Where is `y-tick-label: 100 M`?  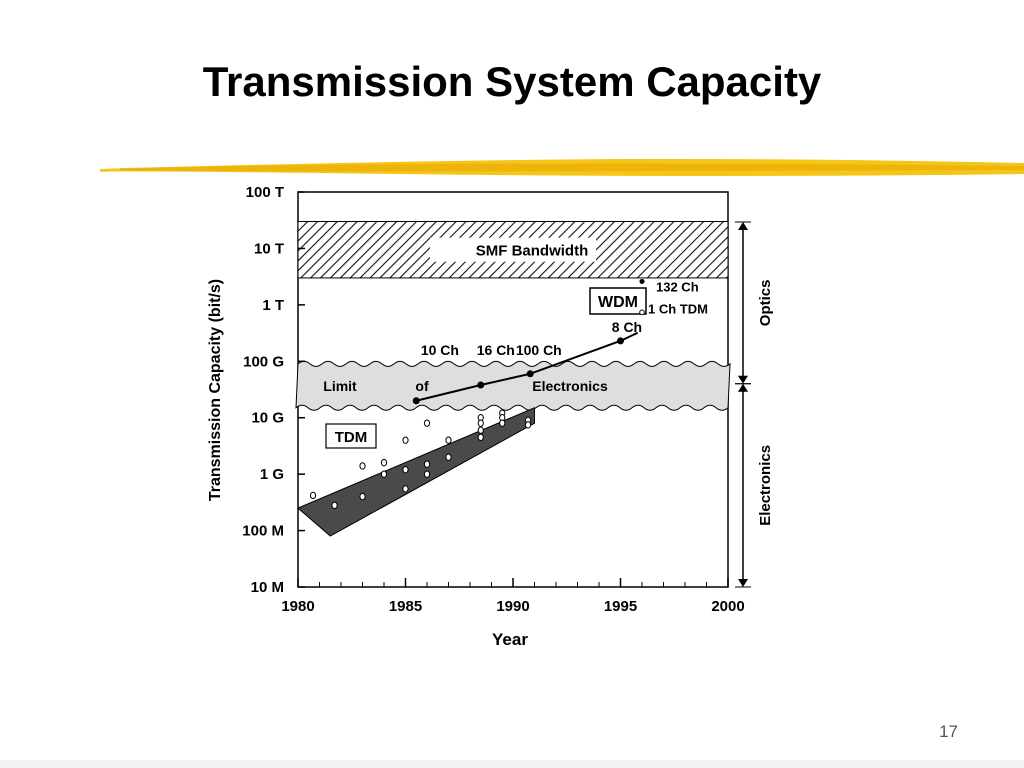 y-tick-label: 100 M is located at coordinates (263, 531).